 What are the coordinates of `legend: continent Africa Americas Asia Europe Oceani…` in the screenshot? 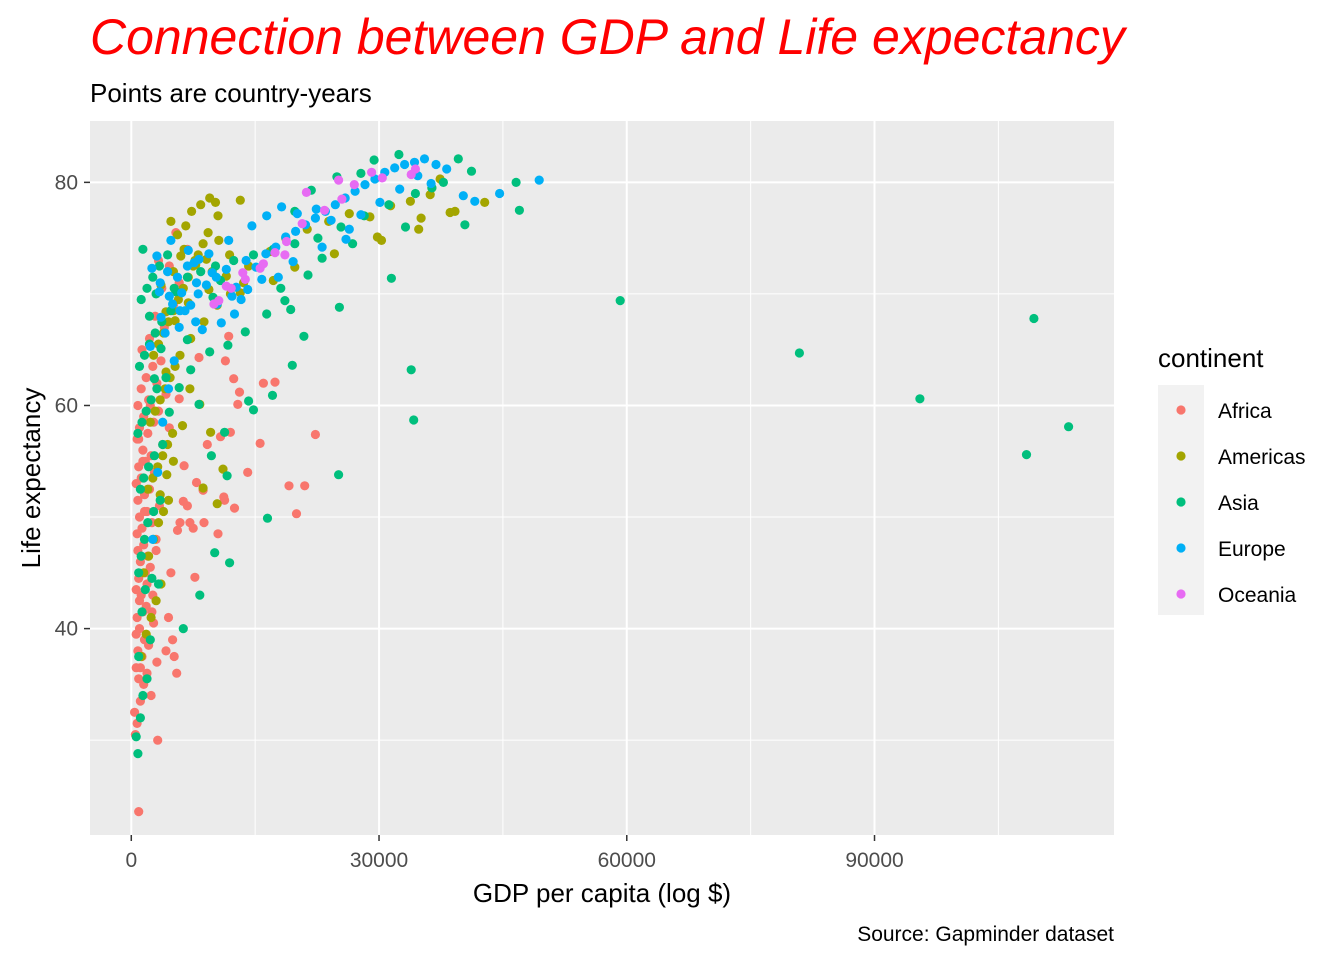 It's located at (1232, 479).